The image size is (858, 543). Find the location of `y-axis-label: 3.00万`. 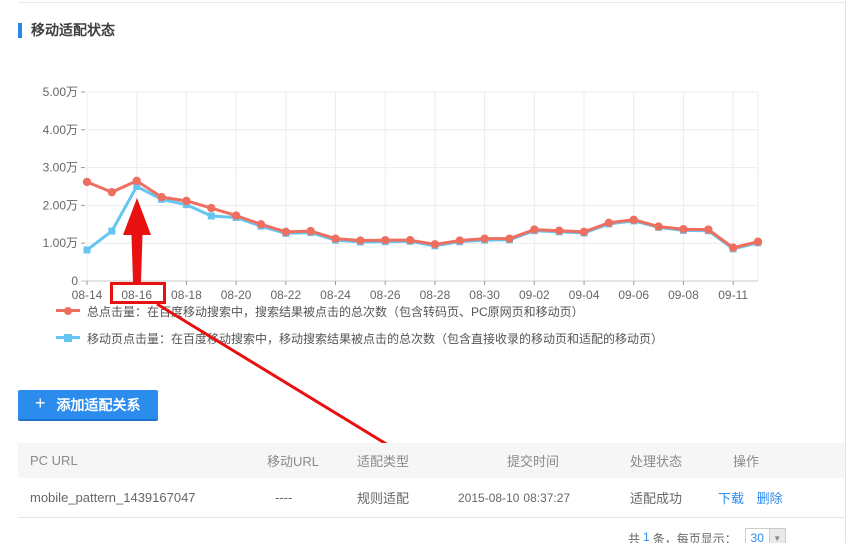

y-axis-label: 3.00万 is located at coordinates (60, 168).